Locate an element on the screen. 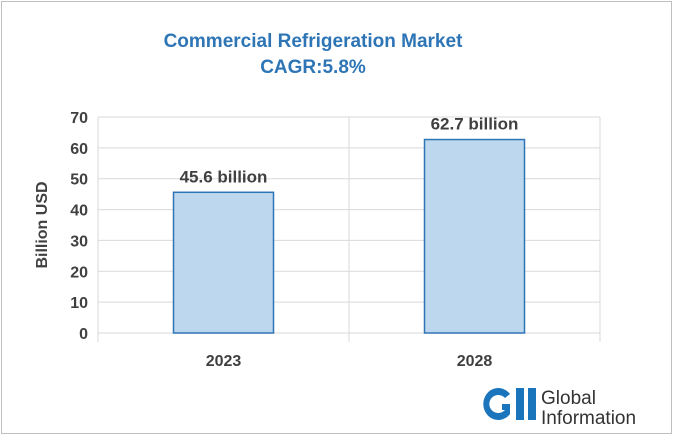  y-axis-label: Billion USD is located at coordinates (42, 224).